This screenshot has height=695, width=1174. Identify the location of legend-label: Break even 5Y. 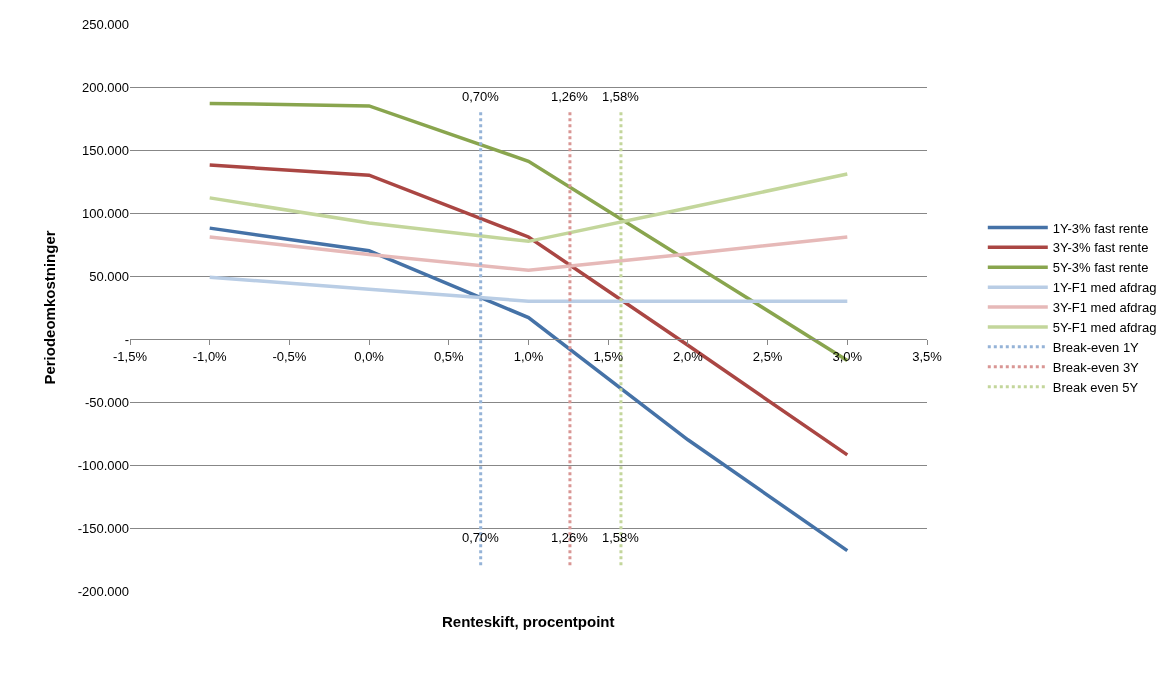
(1095, 387).